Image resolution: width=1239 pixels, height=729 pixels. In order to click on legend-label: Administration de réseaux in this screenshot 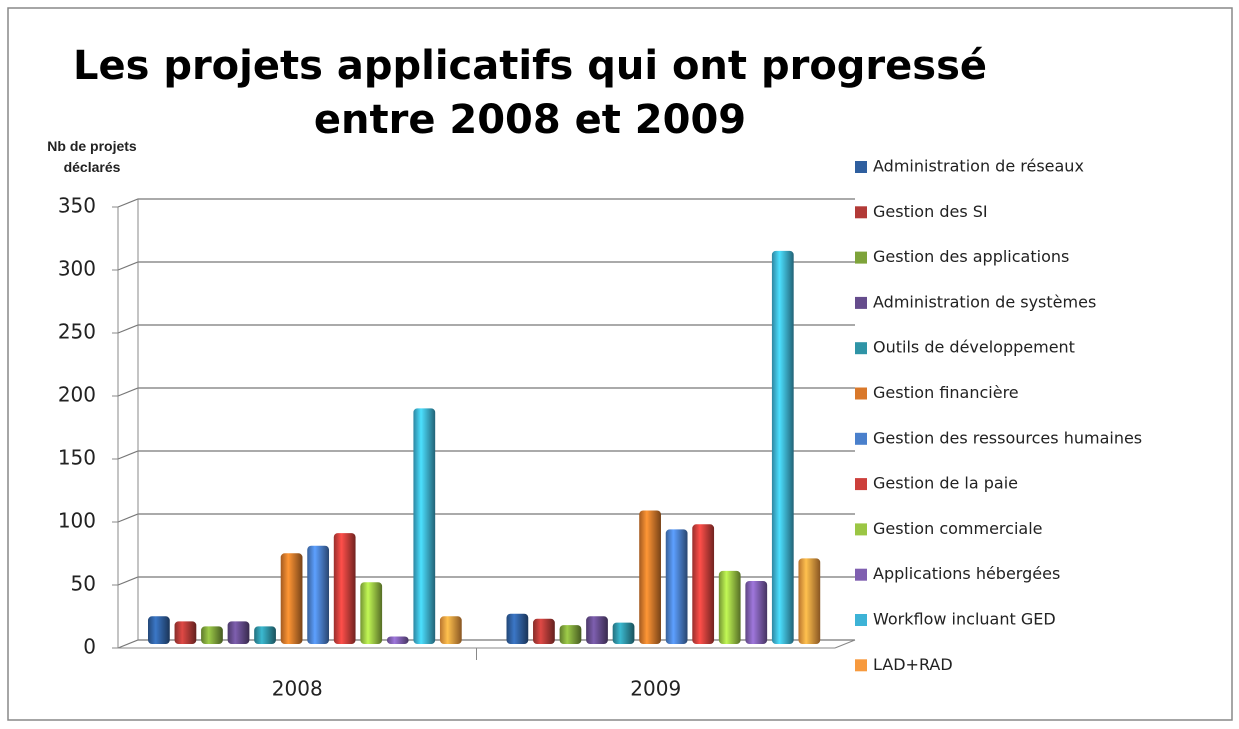, I will do `click(978, 166)`.